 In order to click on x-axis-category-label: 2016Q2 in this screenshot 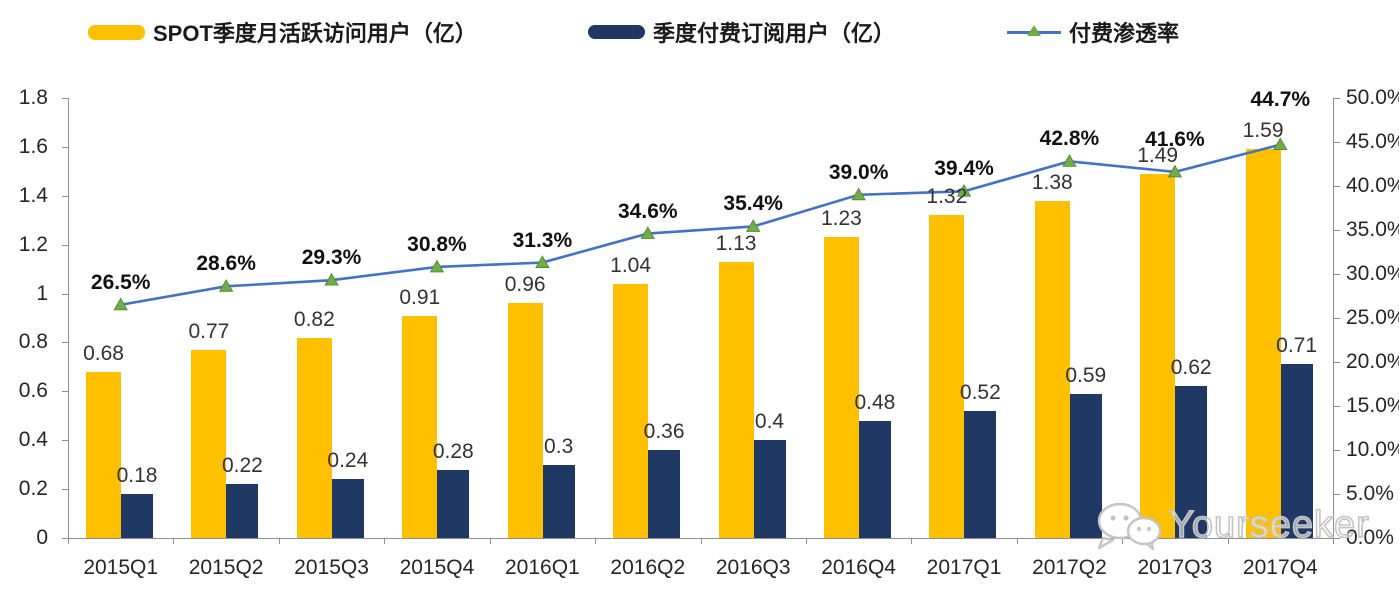, I will do `click(648, 567)`.